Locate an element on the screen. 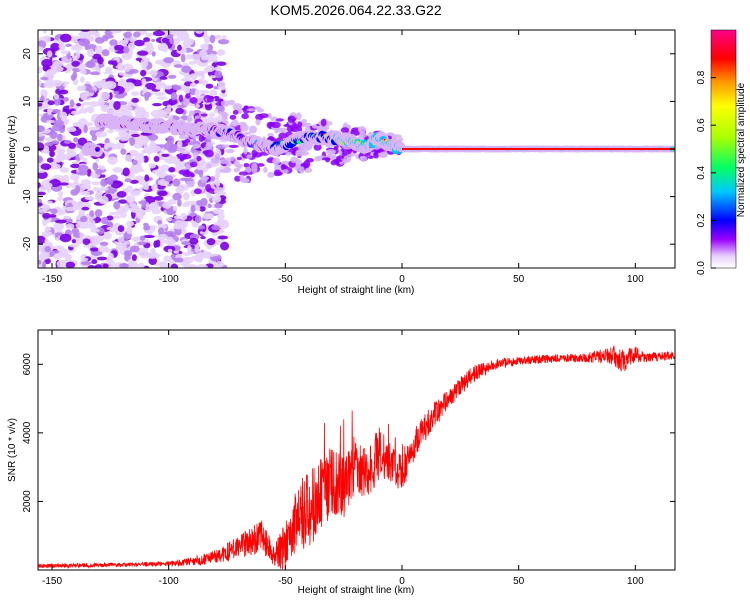  colorbar-ticks: 0.0 0.2 0.4 0.6 0.8 is located at coordinates (706, 172).